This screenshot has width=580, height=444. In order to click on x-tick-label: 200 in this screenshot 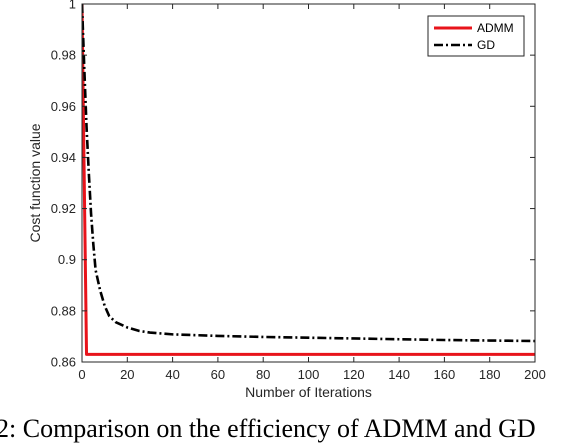, I will do `click(535, 374)`.